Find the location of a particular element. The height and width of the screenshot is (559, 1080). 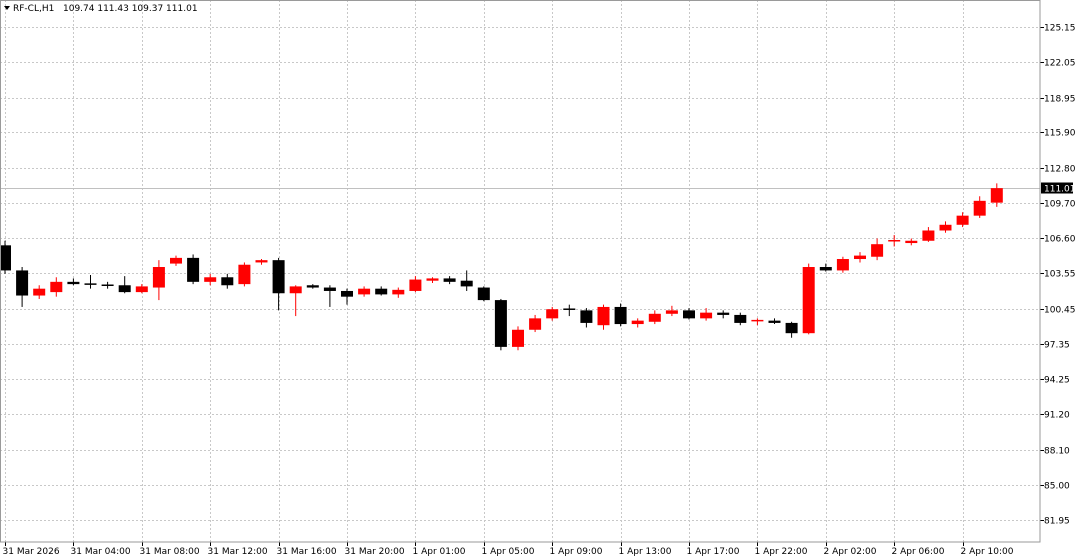

x-tick-label: 31 Mar 04:00 is located at coordinates (101, 552).